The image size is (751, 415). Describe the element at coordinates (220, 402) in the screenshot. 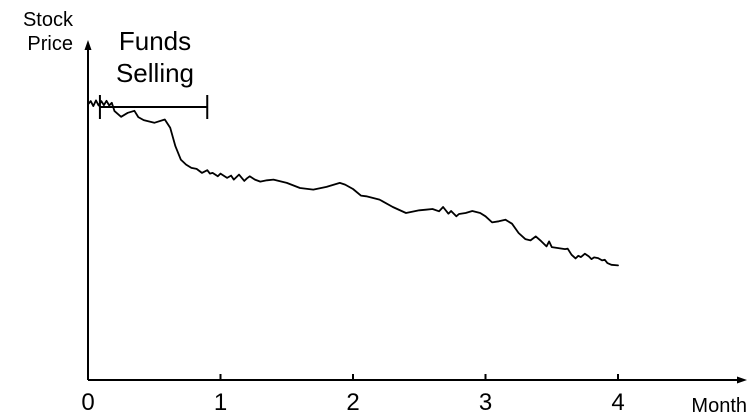

I see `x-tick-label: 1` at that location.